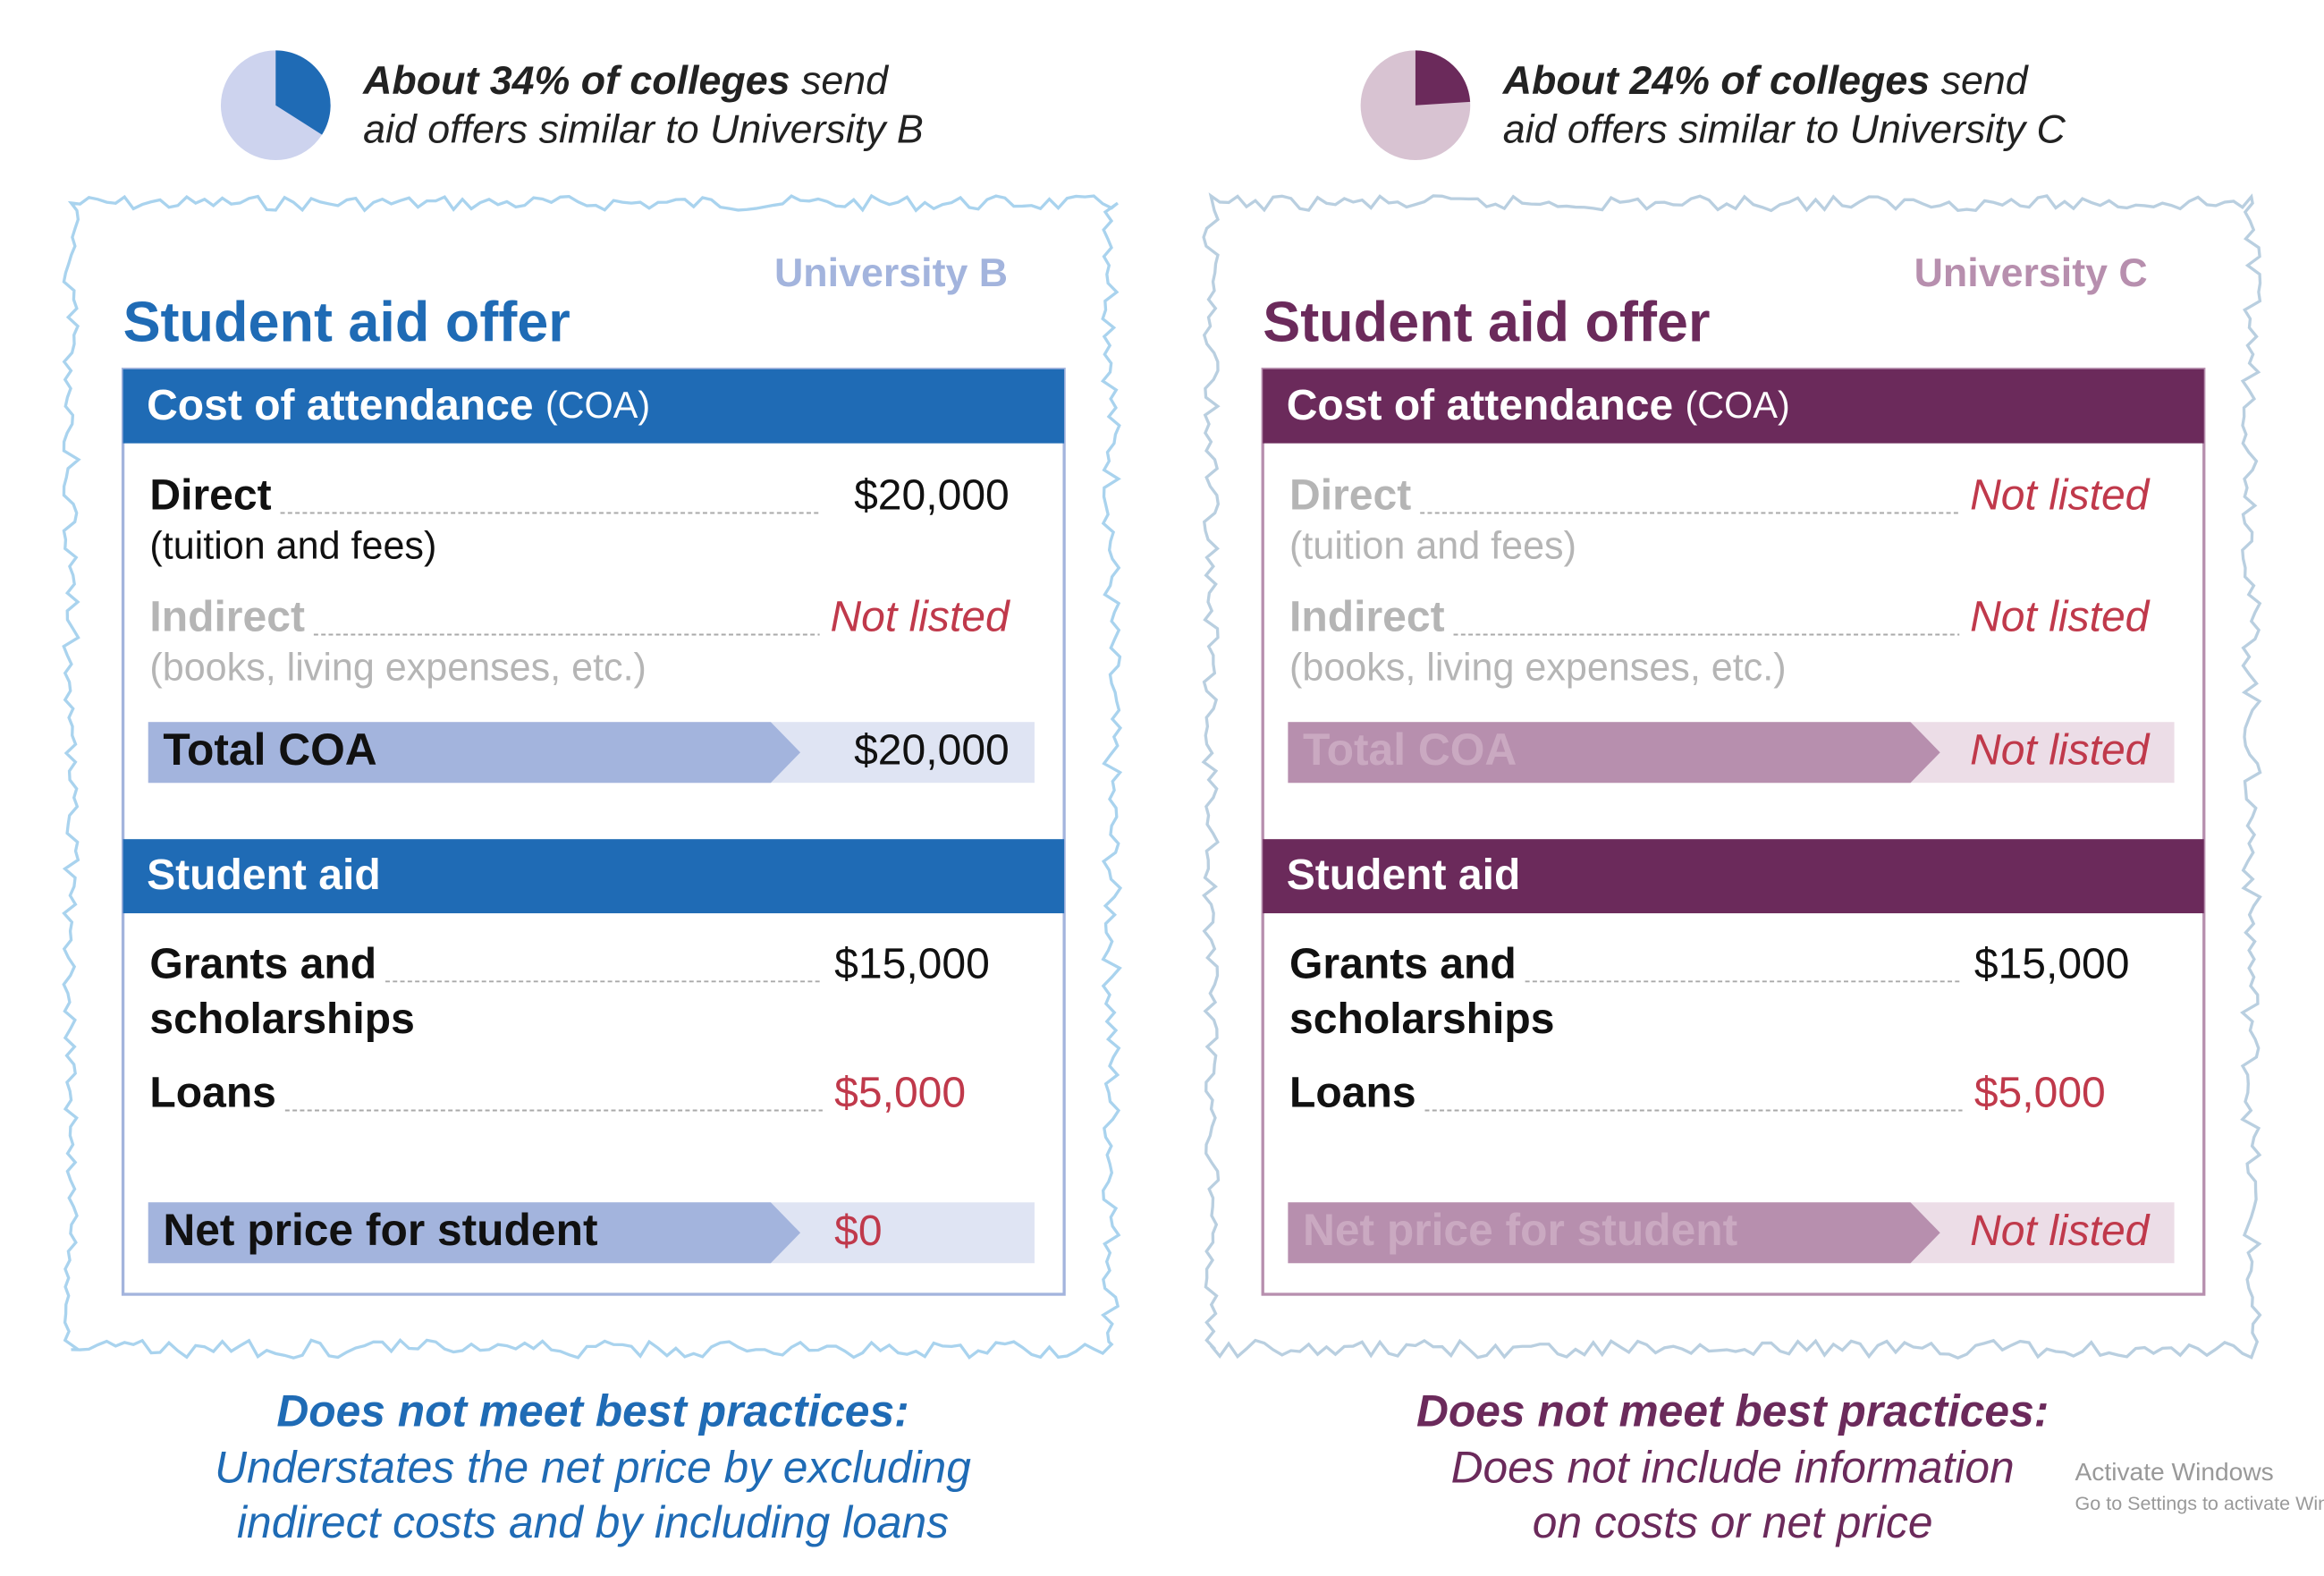 This screenshot has width=2324, height=1576. What do you see at coordinates (1733, 1522) in the screenshot?
I see `explanation: on costs or net price` at bounding box center [1733, 1522].